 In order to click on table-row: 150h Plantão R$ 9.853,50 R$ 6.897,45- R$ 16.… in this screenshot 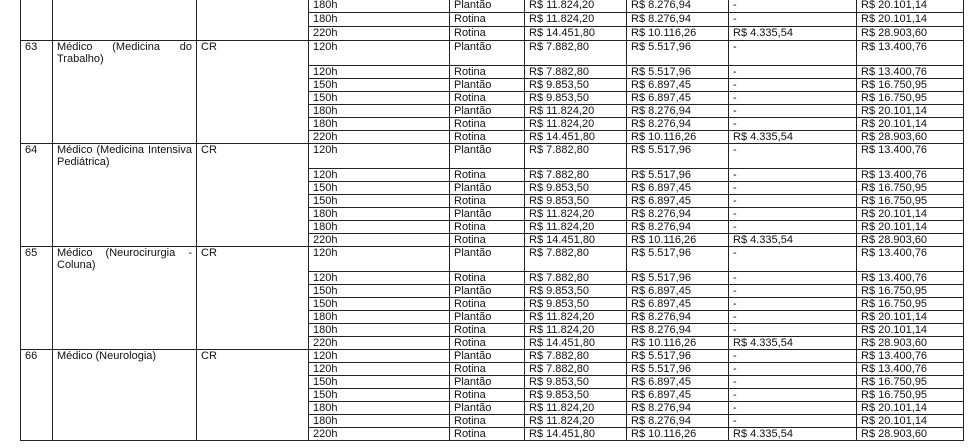, I will do `click(492, 291)`.